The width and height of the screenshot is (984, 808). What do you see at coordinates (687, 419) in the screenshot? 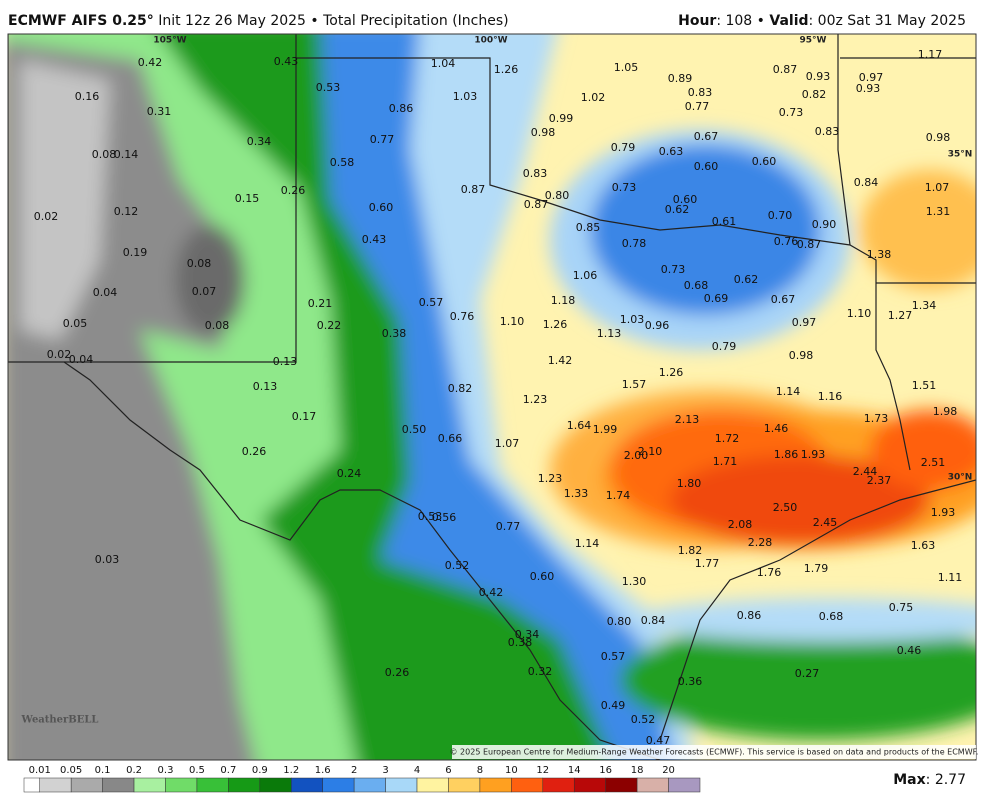
I see `precip-value: 2.13` at bounding box center [687, 419].